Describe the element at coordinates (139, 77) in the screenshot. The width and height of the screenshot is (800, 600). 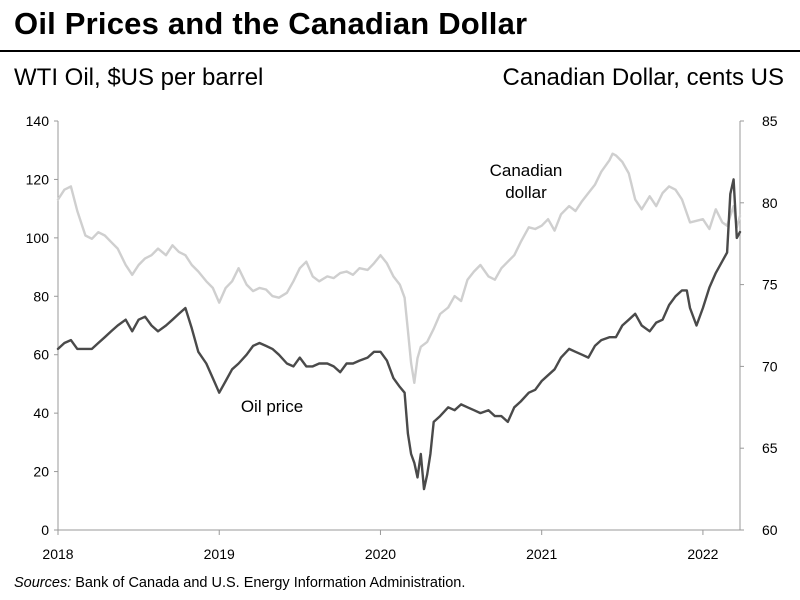
I see `left-axis-label: WTI Oil, $US per barrel` at that location.